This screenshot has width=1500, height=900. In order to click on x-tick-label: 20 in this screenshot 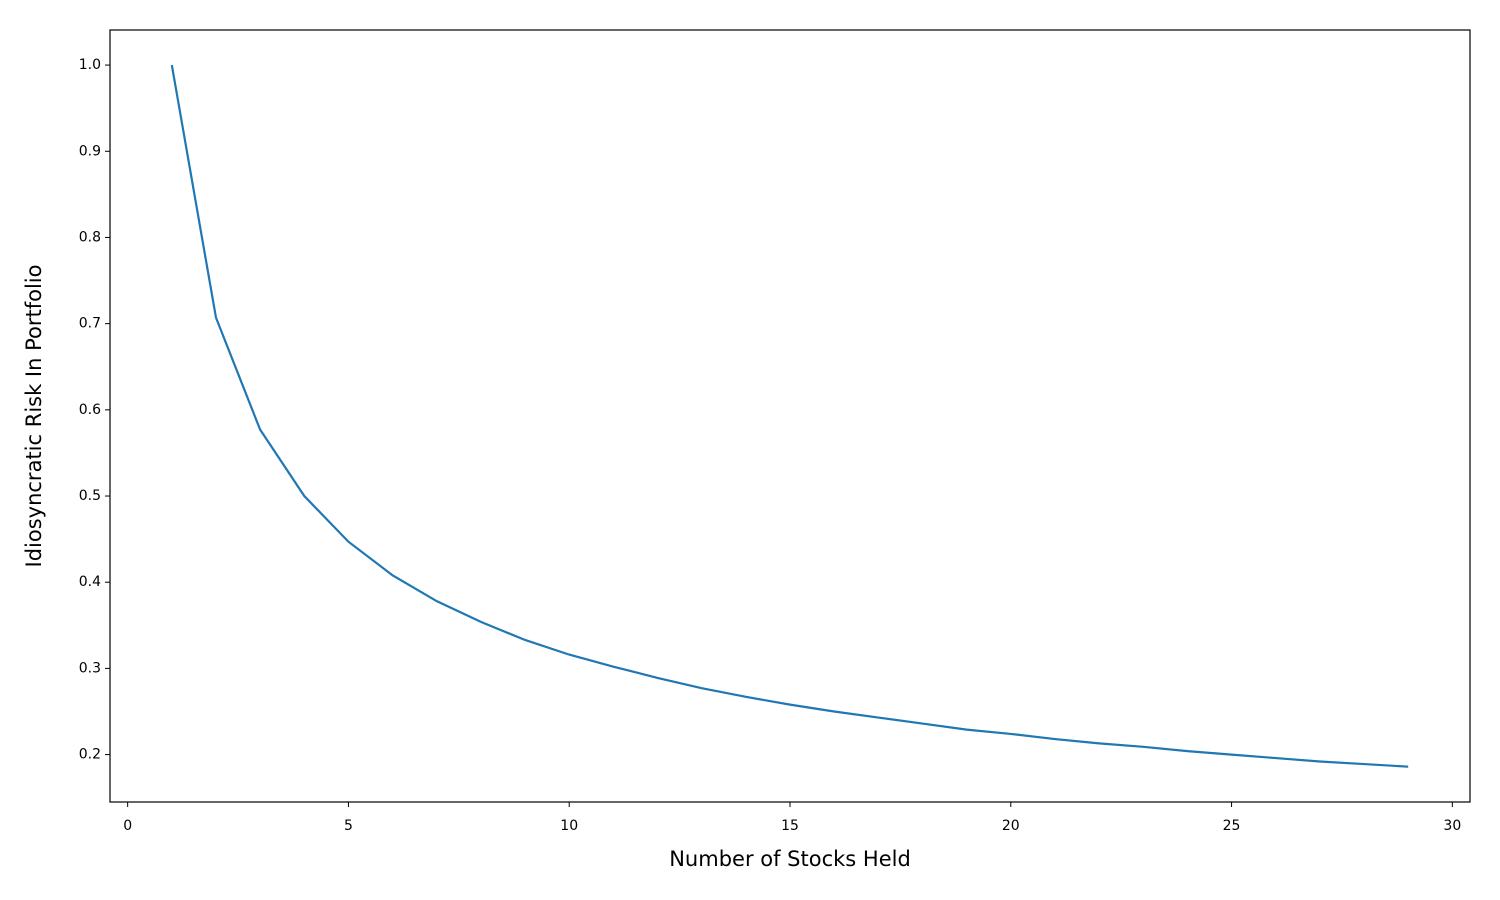, I will do `click(1011, 826)`.